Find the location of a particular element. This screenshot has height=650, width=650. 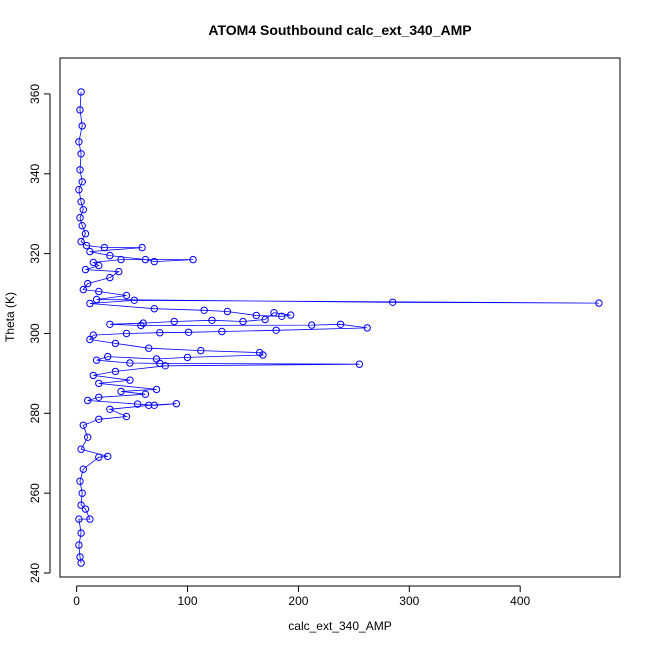

chart-title: ATOM4 Southbound calc_ext_340_AMP is located at coordinates (339, 30).